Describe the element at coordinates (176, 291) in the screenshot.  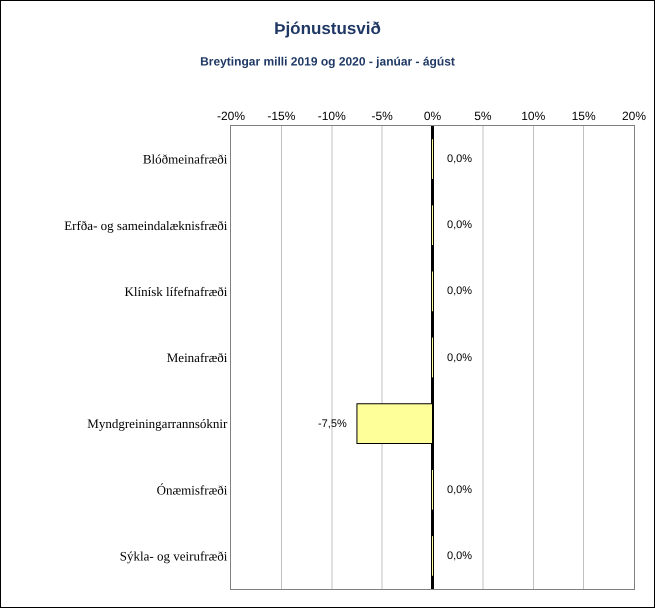
I see `y-tick-label: Klínísk lífefnafræði` at that location.